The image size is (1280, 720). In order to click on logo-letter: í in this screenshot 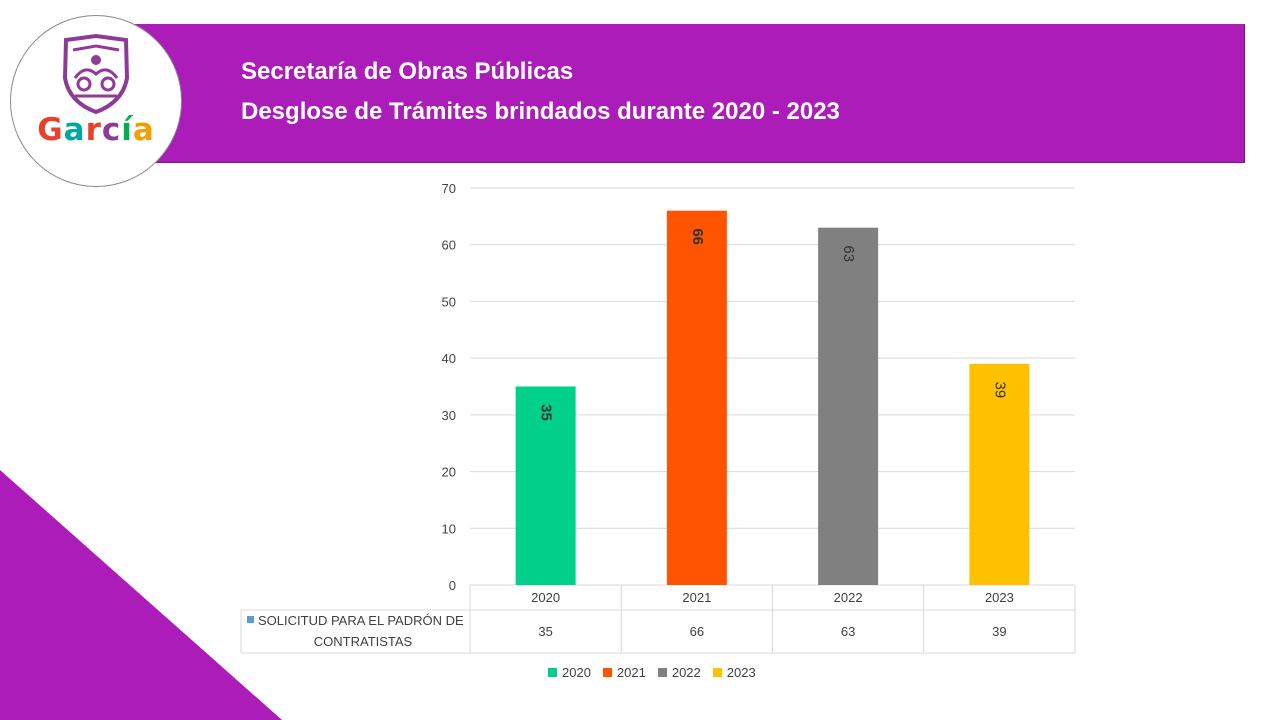, I will do `click(127, 130)`.